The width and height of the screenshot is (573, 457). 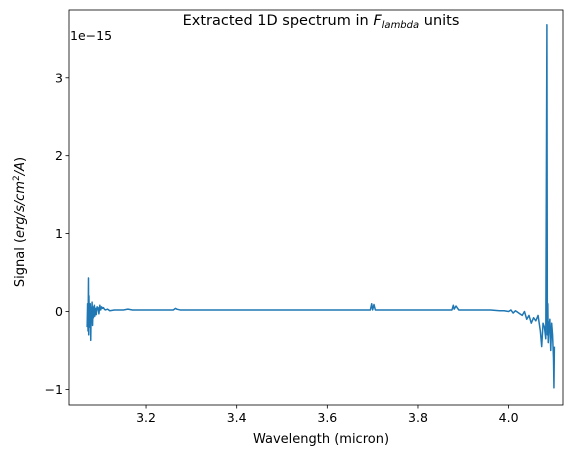 I want to click on y-axis-label: Signal (erg/s/cm2/A), so click(x=20, y=222).